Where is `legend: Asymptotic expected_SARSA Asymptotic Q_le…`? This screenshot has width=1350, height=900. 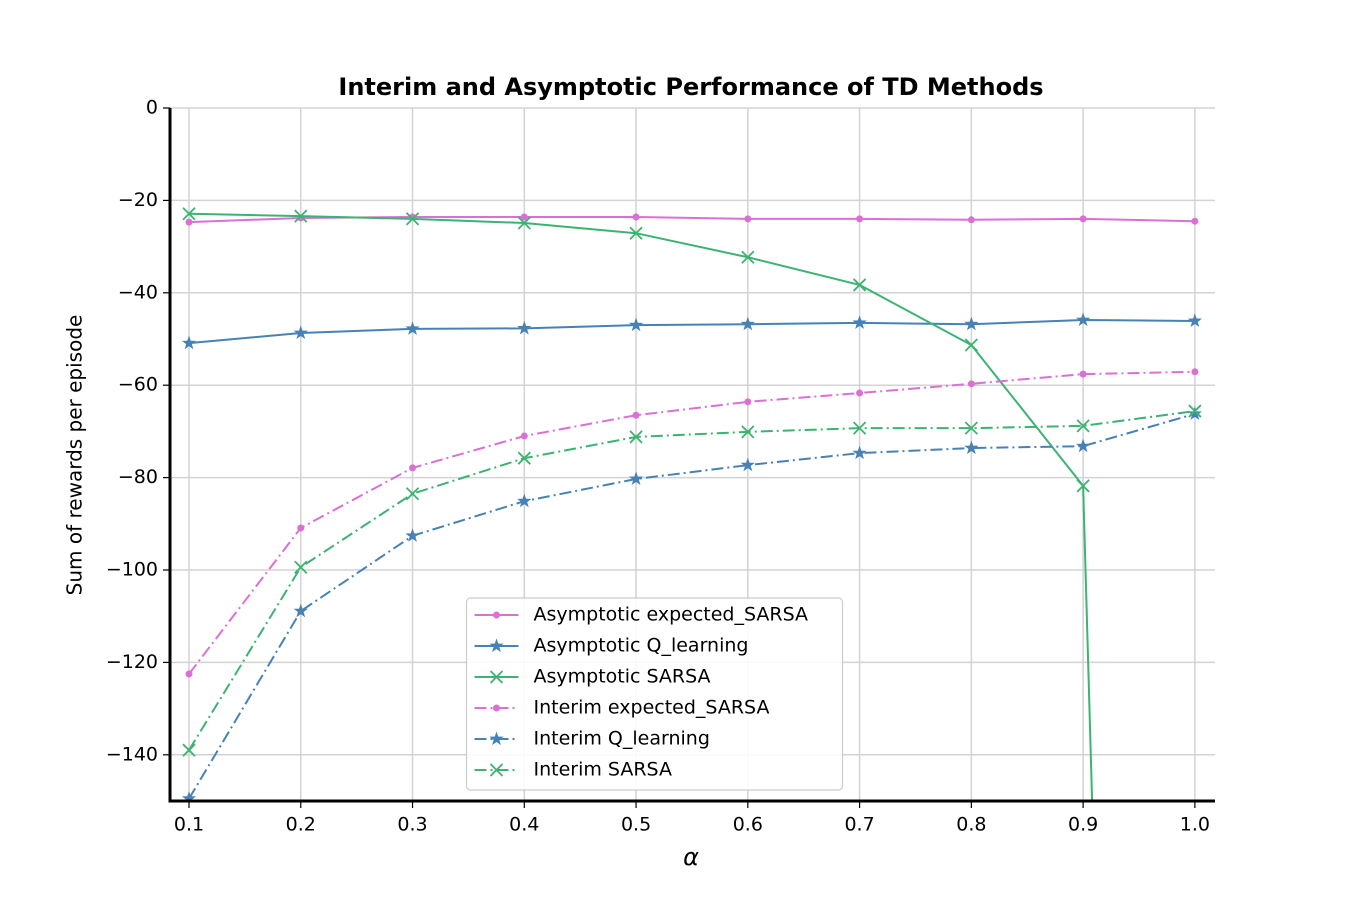
legend: Asymptotic expected_SARSA Asymptotic Q_le… is located at coordinates (654, 694).